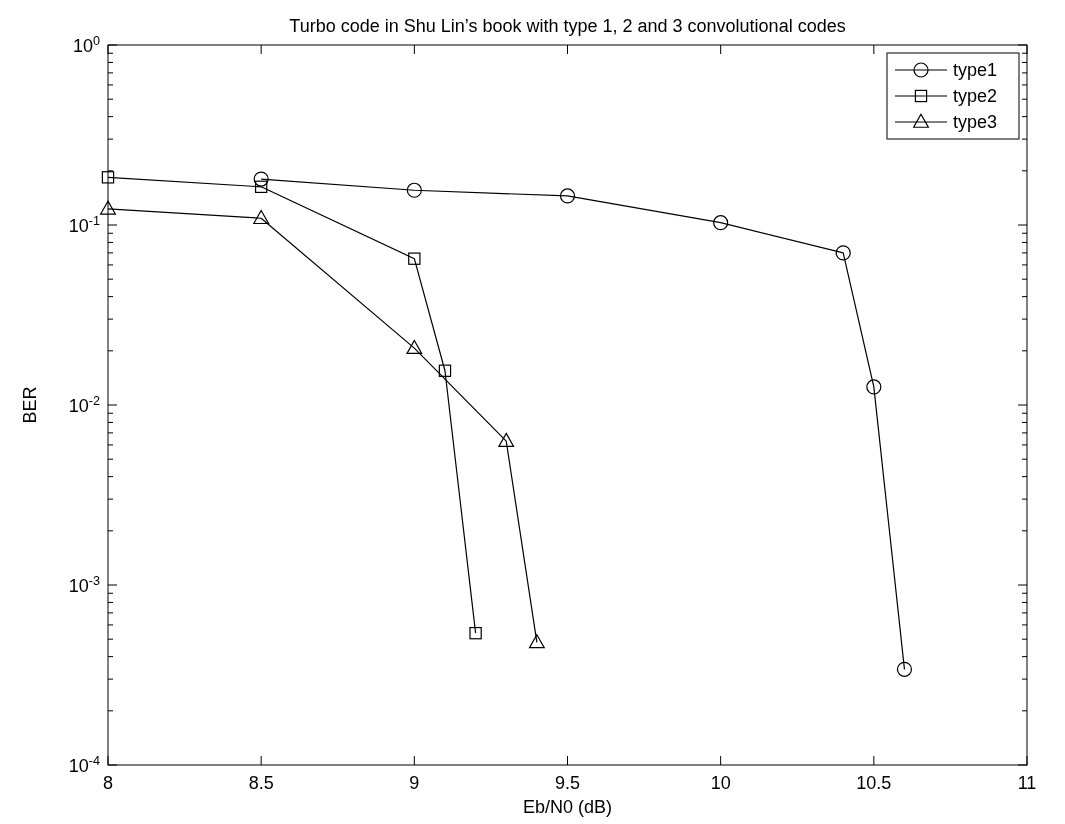  I want to click on x-tick-label: 9, so click(414, 783).